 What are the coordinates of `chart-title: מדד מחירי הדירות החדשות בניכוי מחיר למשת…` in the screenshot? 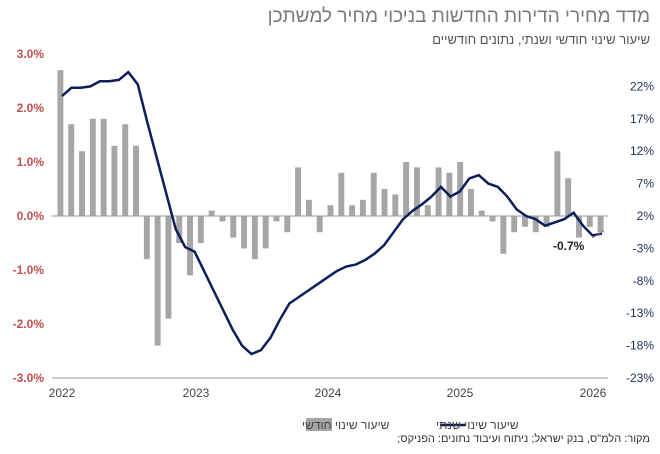 It's located at (458, 16).